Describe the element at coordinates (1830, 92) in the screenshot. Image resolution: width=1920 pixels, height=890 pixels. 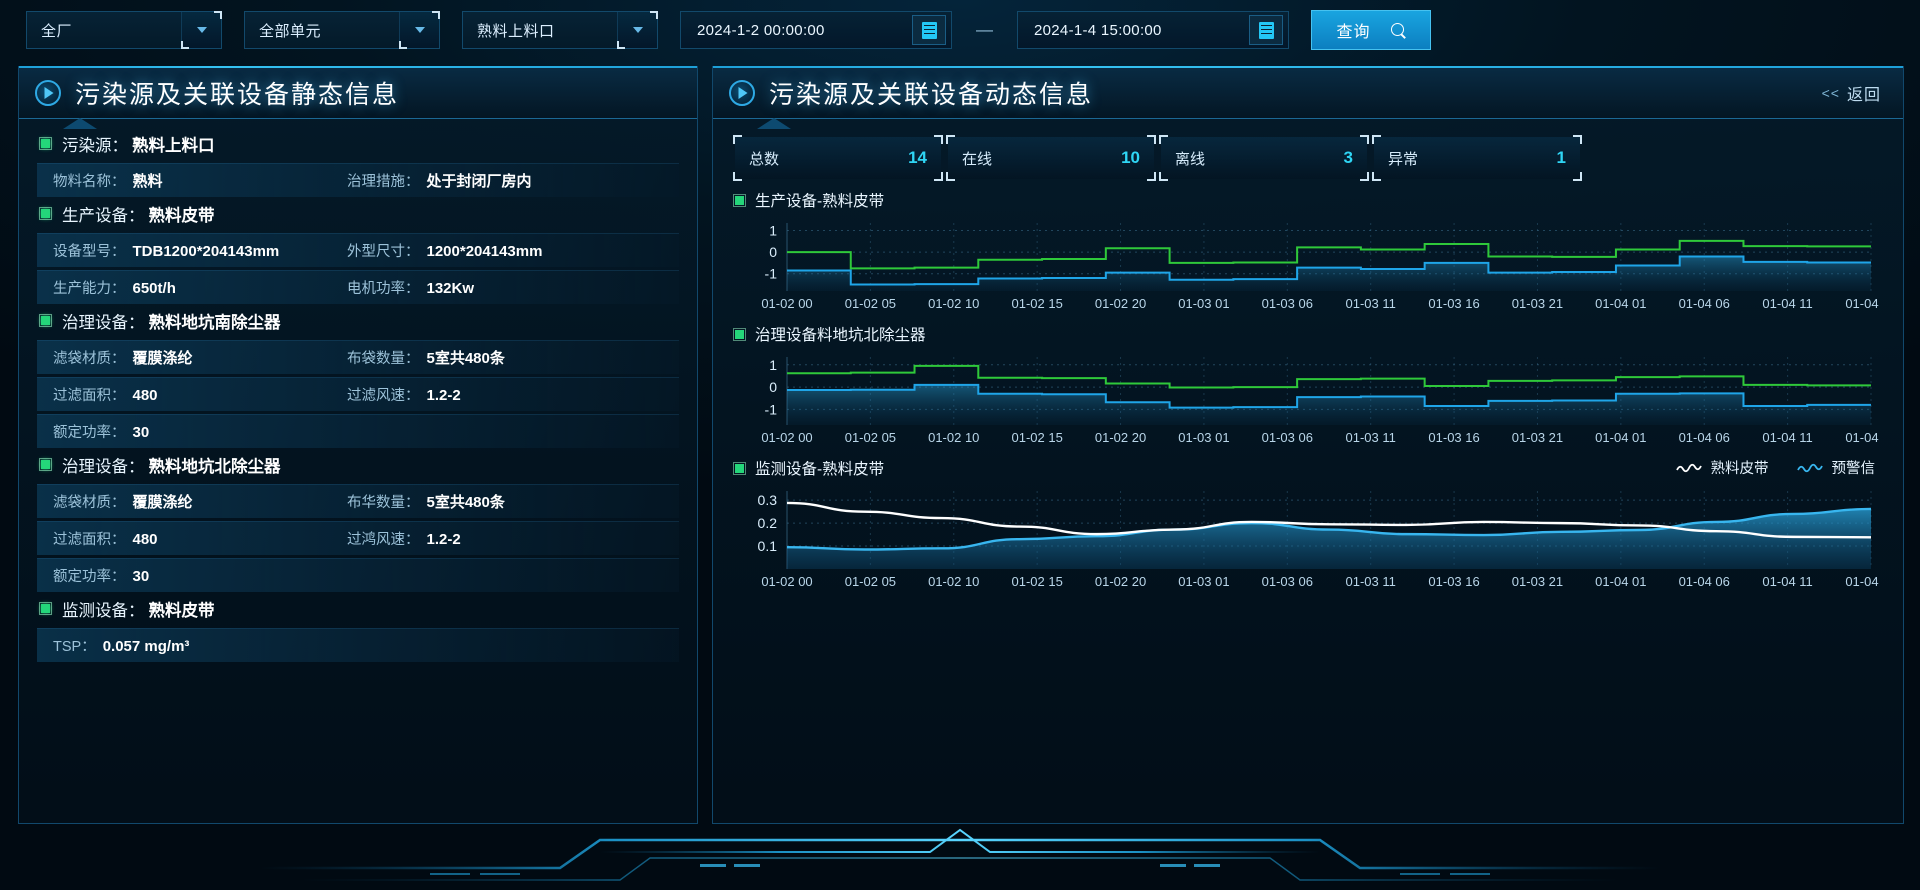
I see `double-chevron-left-icon: <<` at that location.